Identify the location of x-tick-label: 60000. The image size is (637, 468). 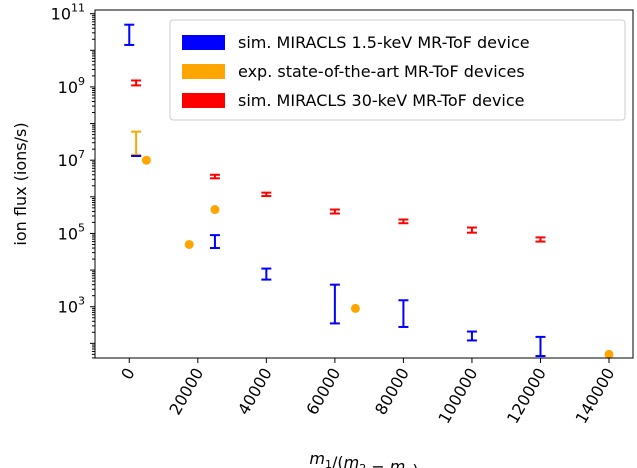
(323, 392).